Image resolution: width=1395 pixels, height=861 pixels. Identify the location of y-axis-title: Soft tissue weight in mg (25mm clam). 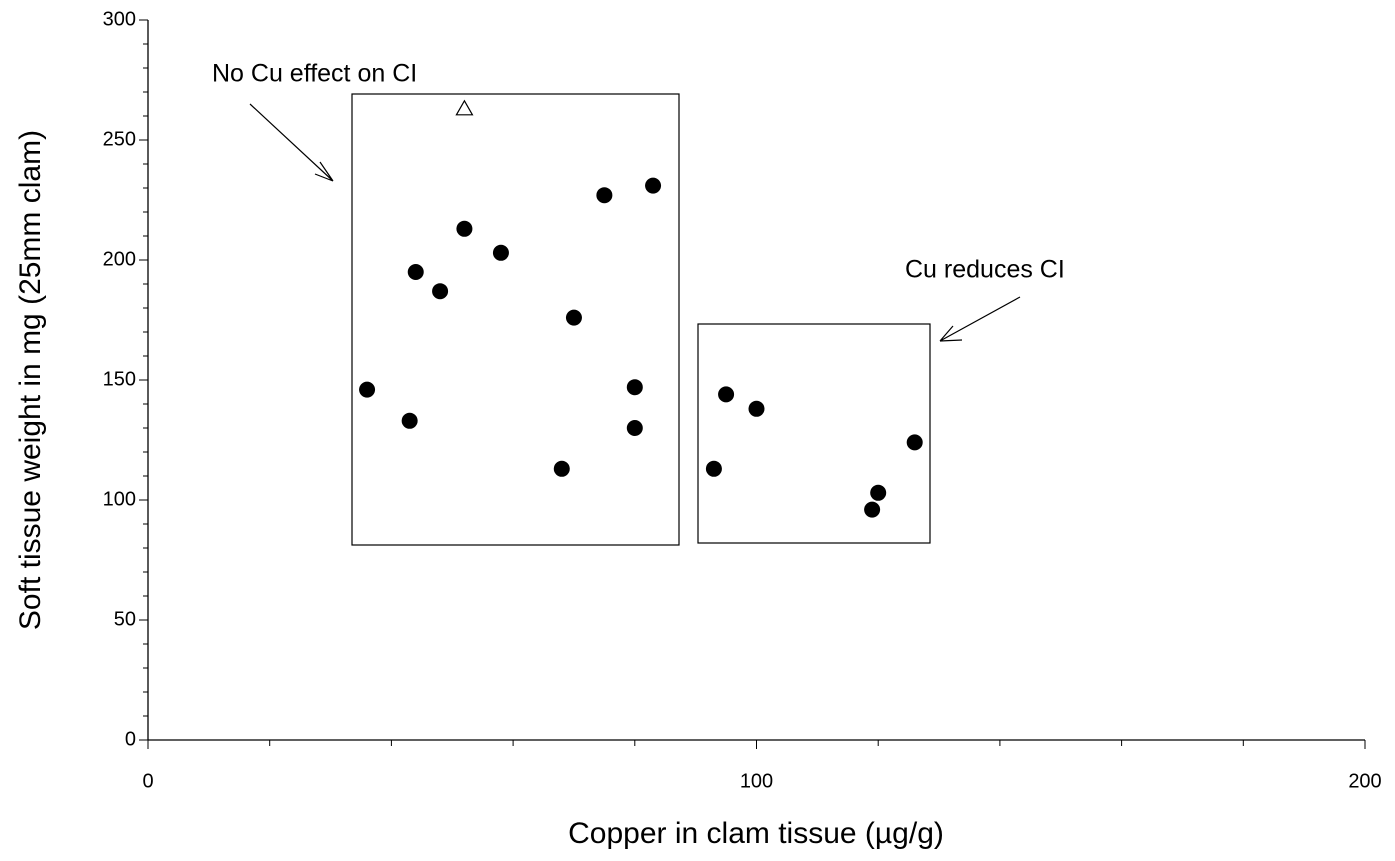
(30, 380).